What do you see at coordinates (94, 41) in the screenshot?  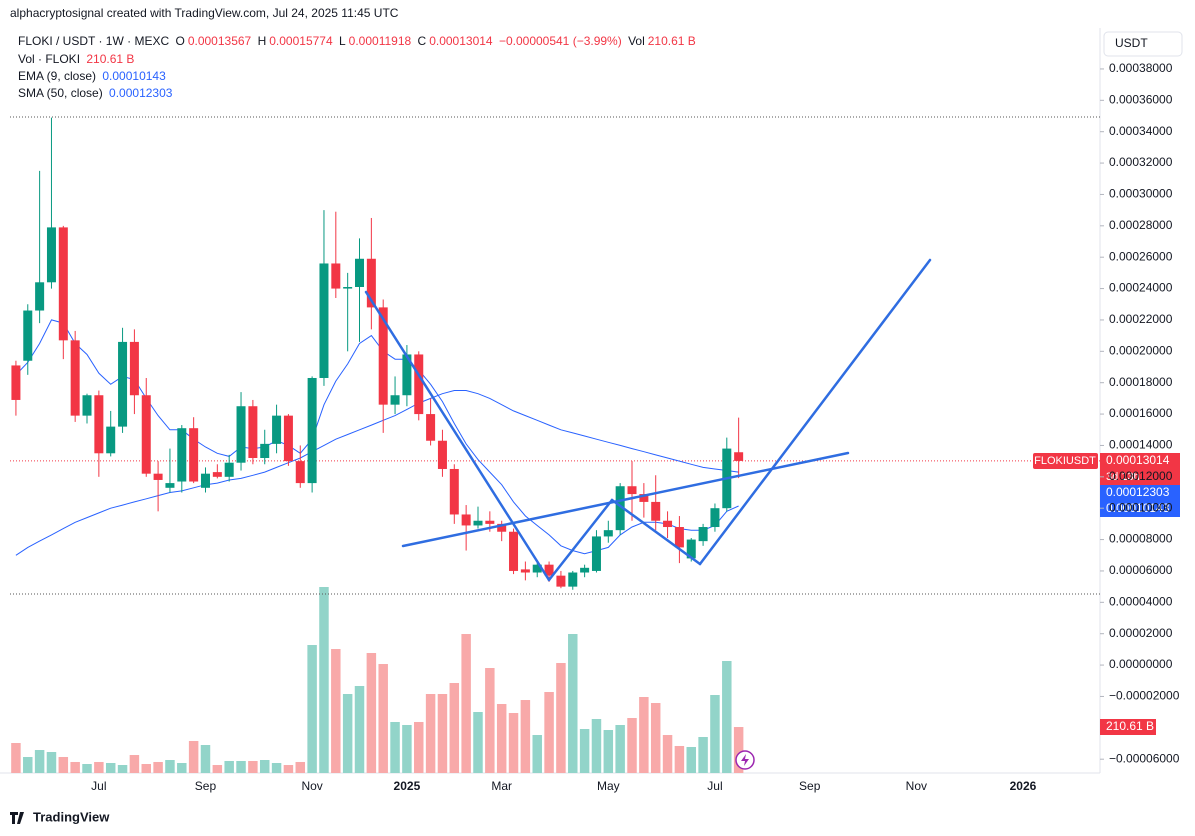 I see `symbol: FLOKI / USDT · 1W · MEXC` at bounding box center [94, 41].